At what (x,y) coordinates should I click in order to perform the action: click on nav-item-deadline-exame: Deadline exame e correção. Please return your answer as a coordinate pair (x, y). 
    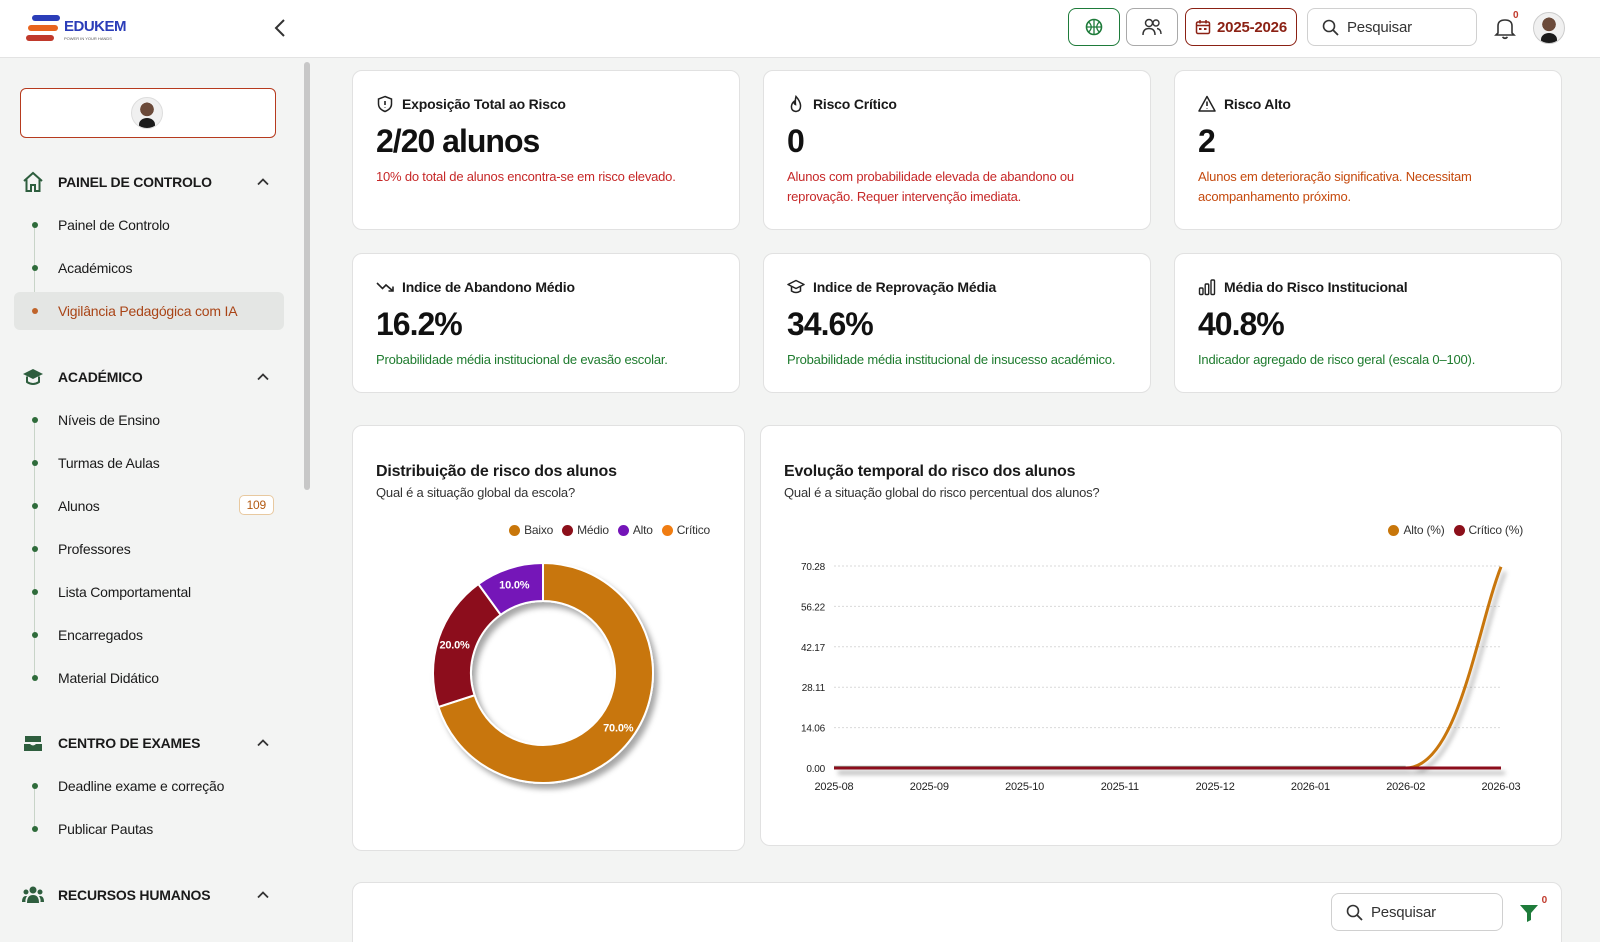
    Looking at the image, I should click on (149, 786).